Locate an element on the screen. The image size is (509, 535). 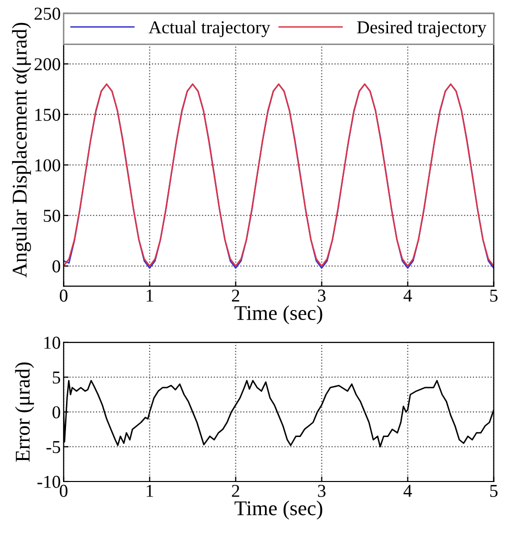
y-axis-title: Error (μrad) is located at coordinates (24, 412).